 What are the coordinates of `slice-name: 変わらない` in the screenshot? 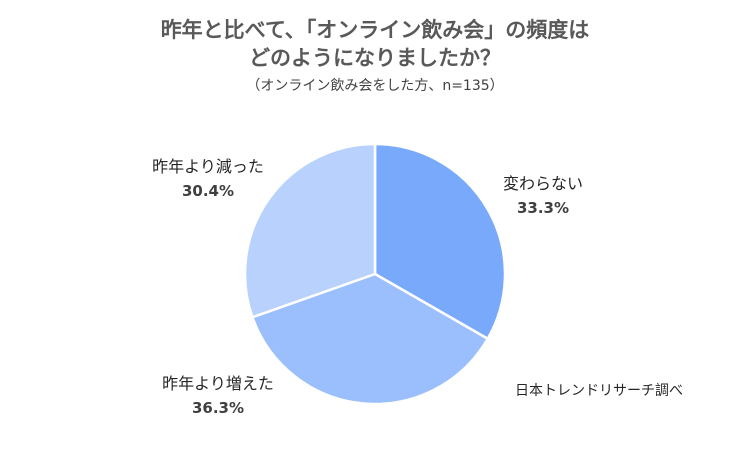 It's located at (542, 183).